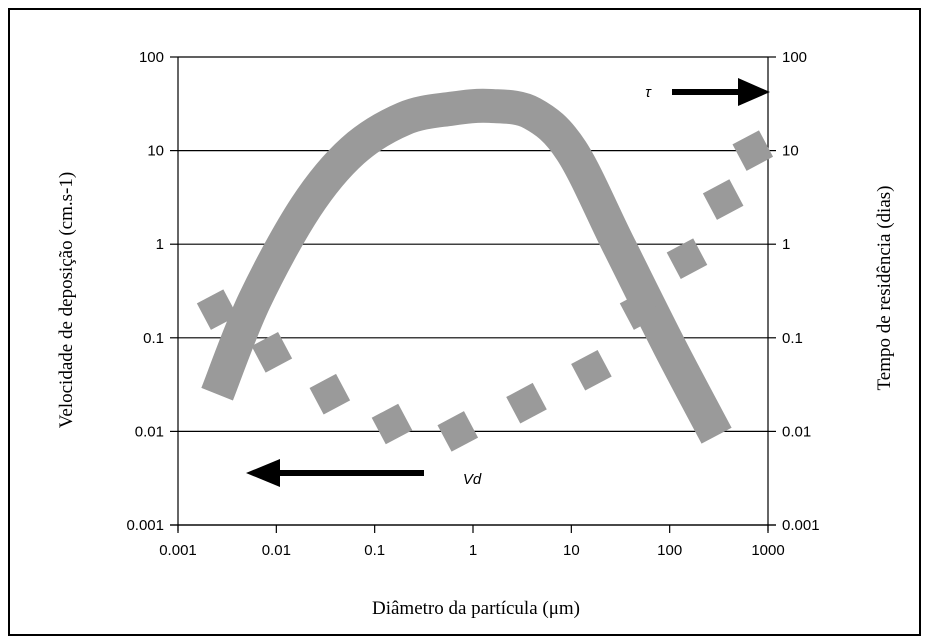 This screenshot has width=931, height=644. Describe the element at coordinates (276, 550) in the screenshot. I see `x-tick-label: 0.01` at that location.